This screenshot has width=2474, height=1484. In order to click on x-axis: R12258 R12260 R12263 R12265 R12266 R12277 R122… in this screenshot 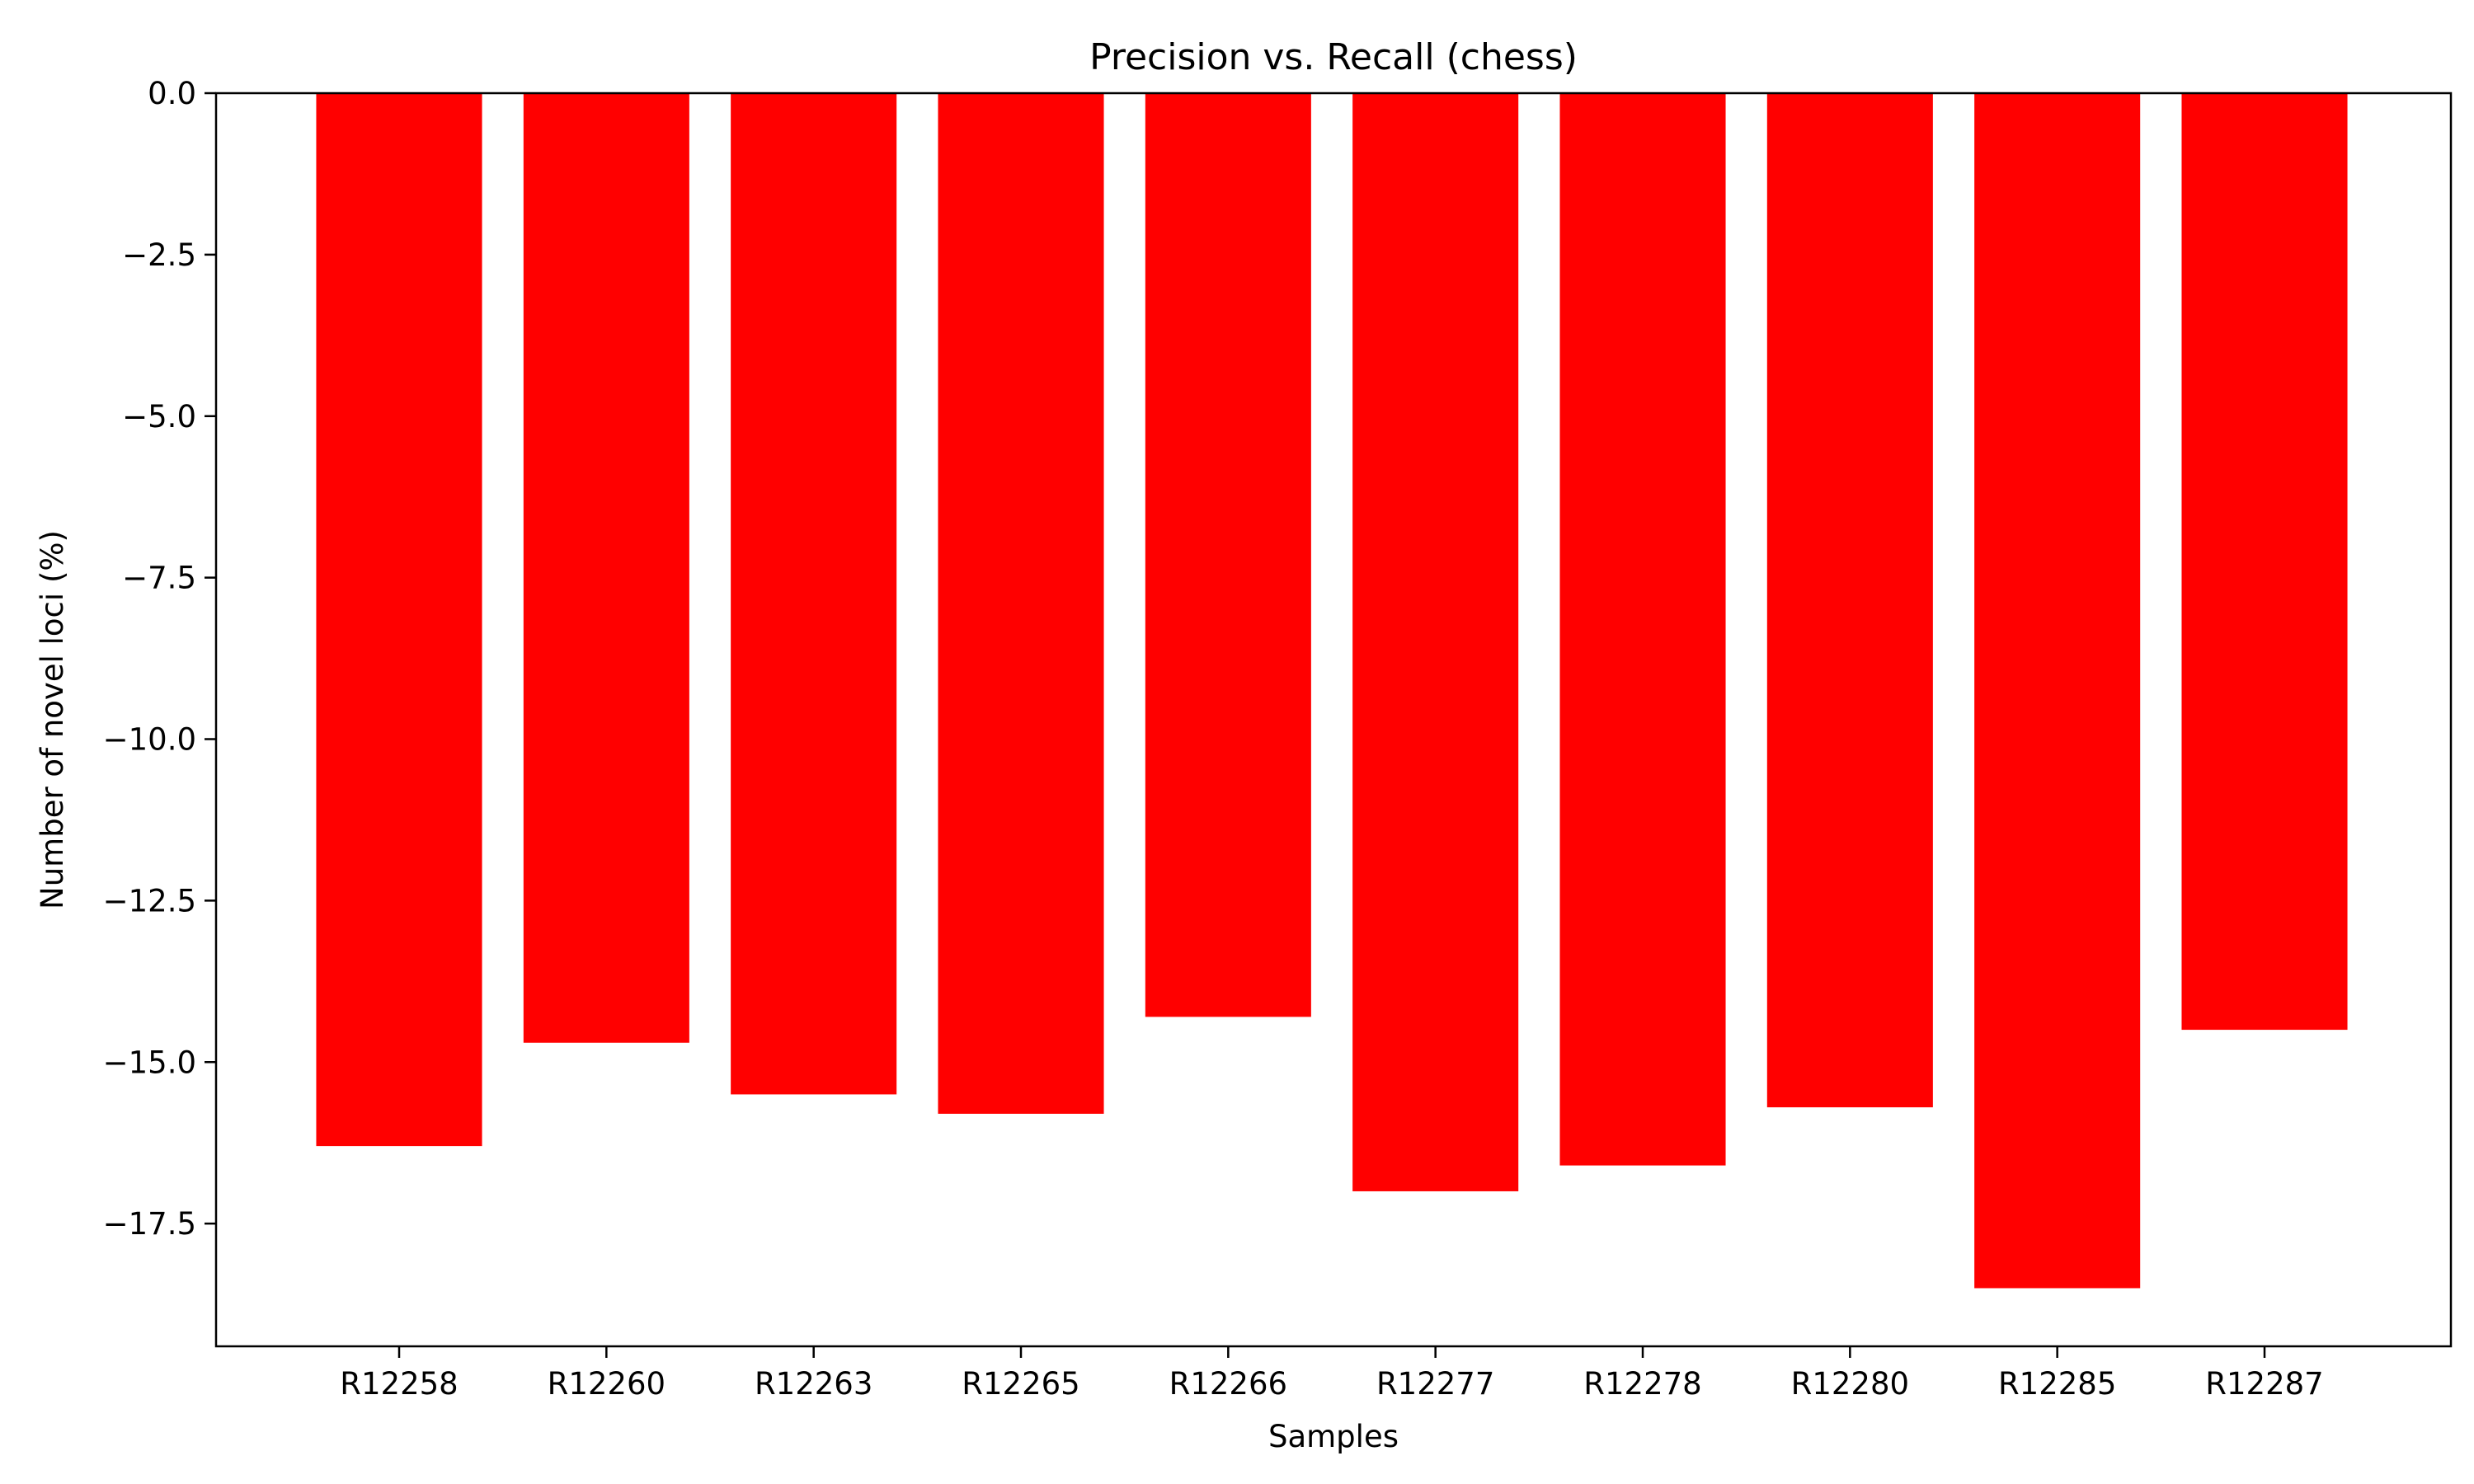, I will do `click(1332, 1374)`.